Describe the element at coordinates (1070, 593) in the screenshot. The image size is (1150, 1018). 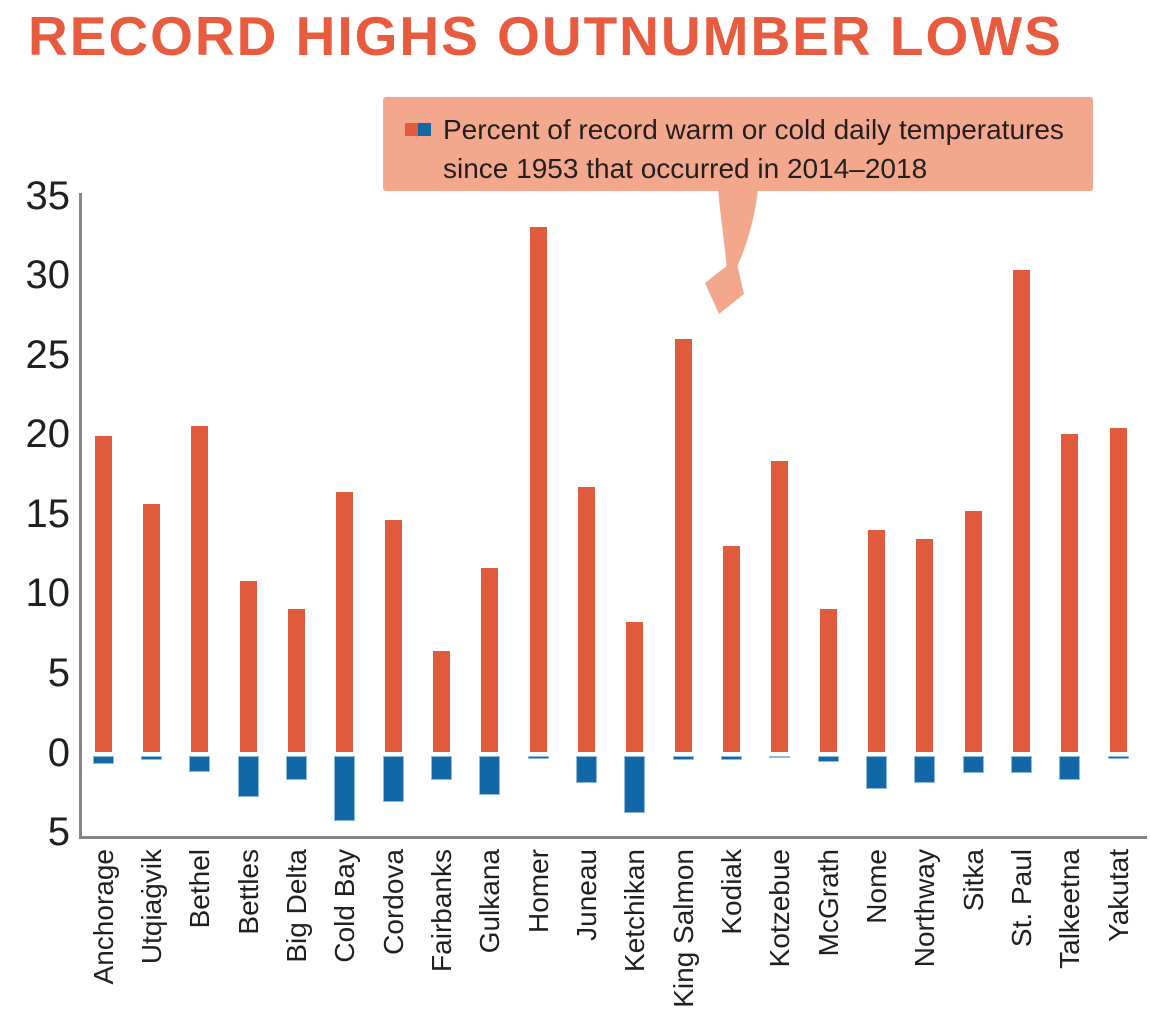
I see `bar-warm-talkeetna` at that location.